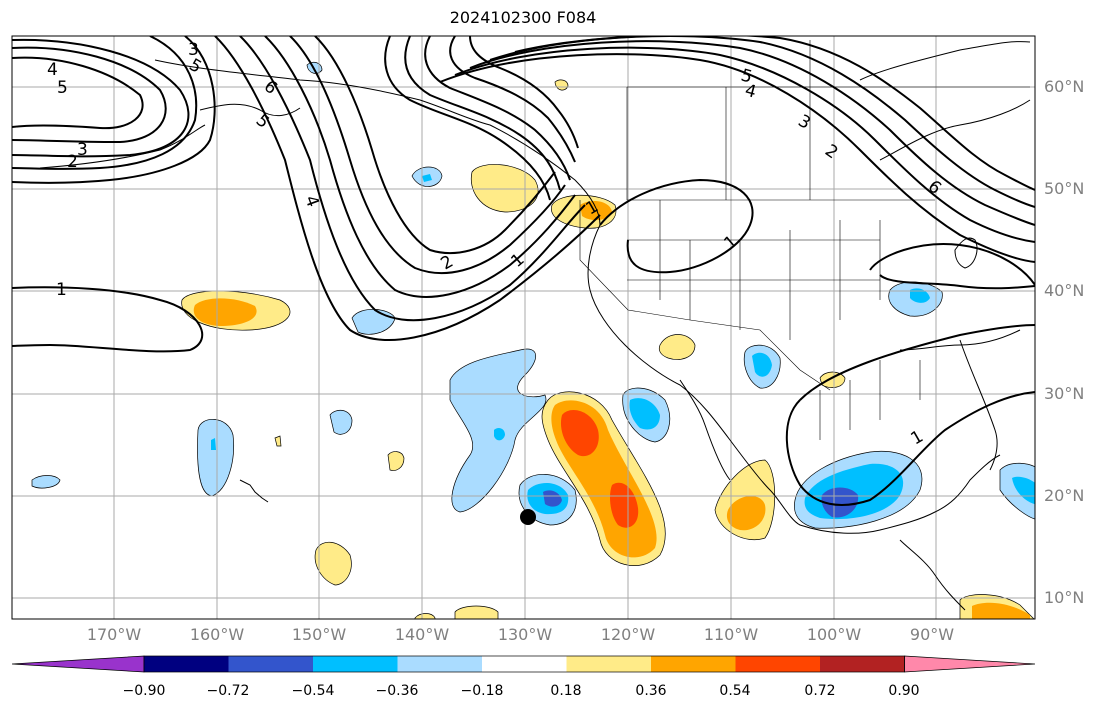 Image resolution: width=1105 pixels, height=712 pixels. What do you see at coordinates (72, 162) in the screenshot?
I see `contour-label: 2` at bounding box center [72, 162].